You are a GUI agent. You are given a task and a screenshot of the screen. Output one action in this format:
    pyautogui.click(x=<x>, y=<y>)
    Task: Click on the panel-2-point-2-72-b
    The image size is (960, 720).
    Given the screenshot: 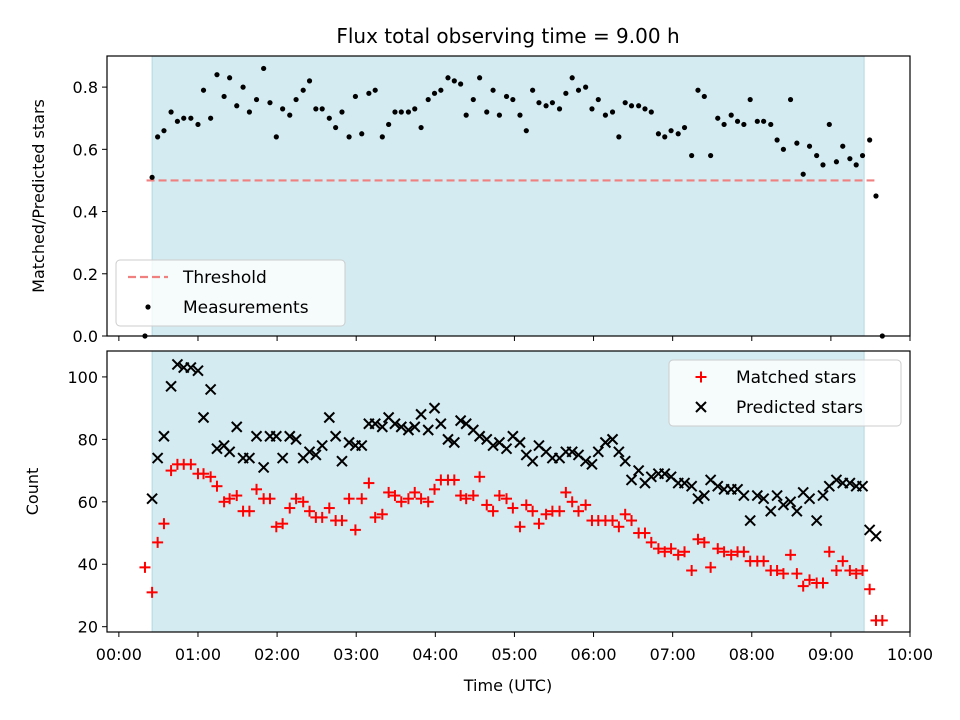 What is the action you would take?
    pyautogui.click(x=619, y=452)
    